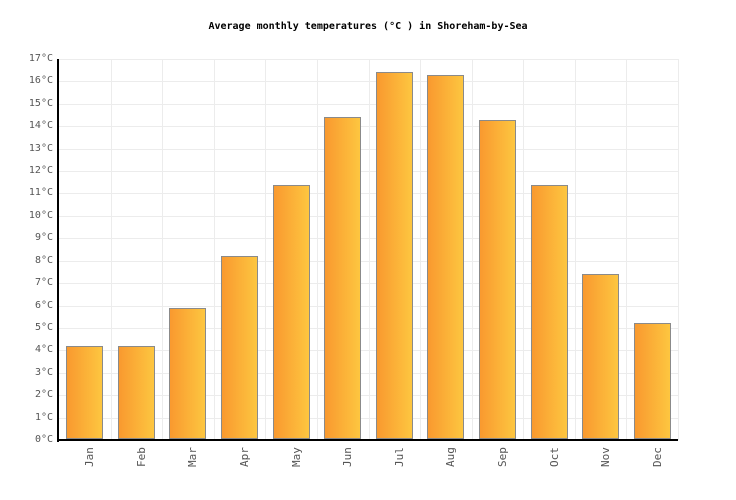 This screenshot has width=736, height=500. Describe the element at coordinates (343, 278) in the screenshot. I see `bar-jun` at that location.